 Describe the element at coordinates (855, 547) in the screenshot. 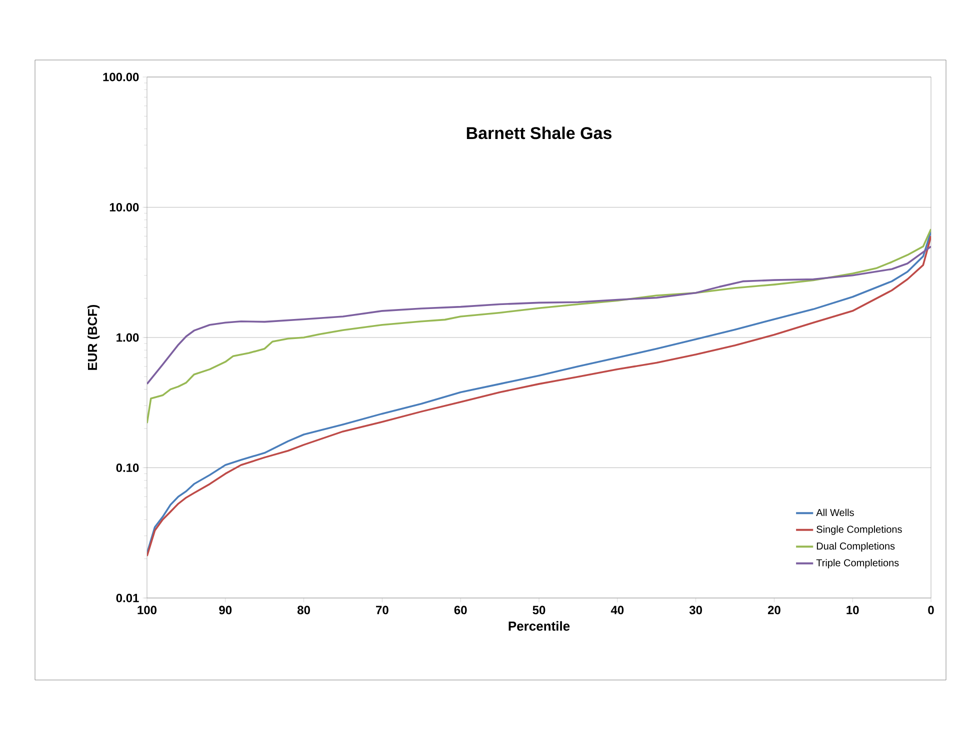

I see `legend-label: Dual Completions` at that location.